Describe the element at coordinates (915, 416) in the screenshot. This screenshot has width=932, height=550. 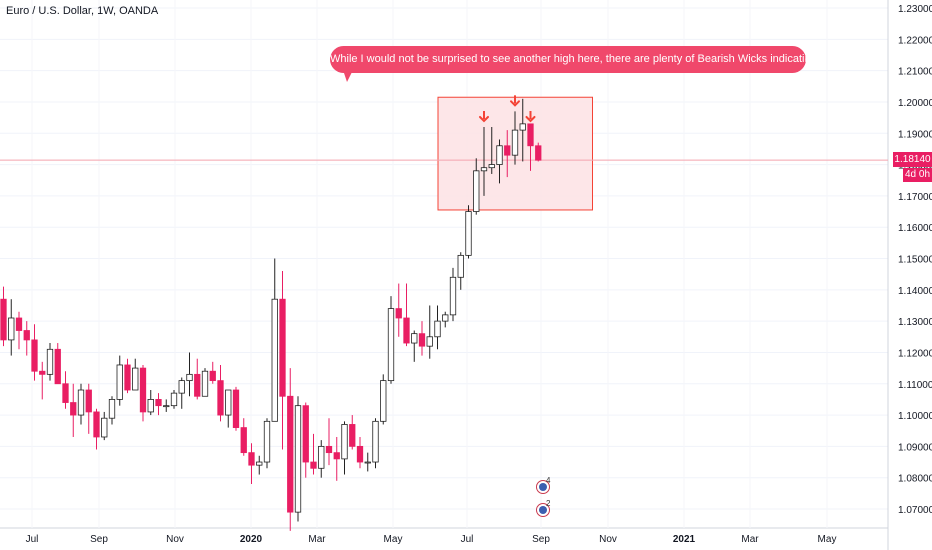
I see `y-tick-label: 1.10000` at that location.